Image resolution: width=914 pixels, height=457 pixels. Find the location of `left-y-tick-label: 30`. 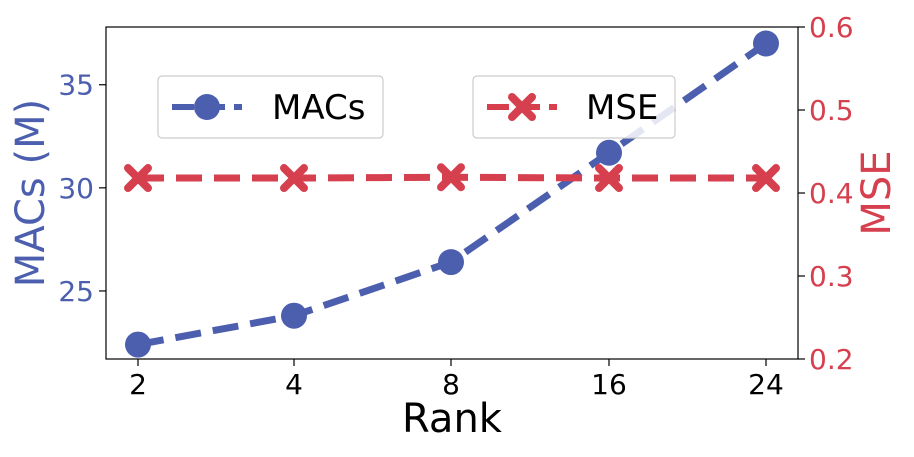

left-y-tick-label: 30 is located at coordinates (76, 188).